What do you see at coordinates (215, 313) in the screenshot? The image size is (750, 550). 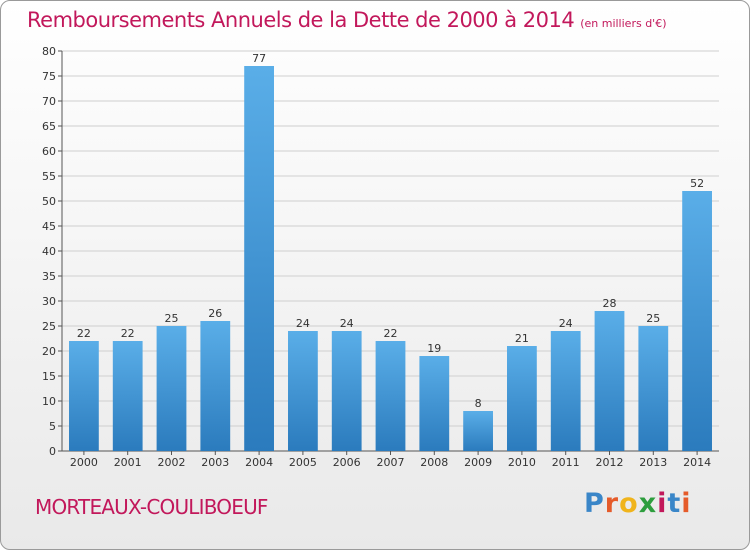 I see `data-label: 26` at bounding box center [215, 313].